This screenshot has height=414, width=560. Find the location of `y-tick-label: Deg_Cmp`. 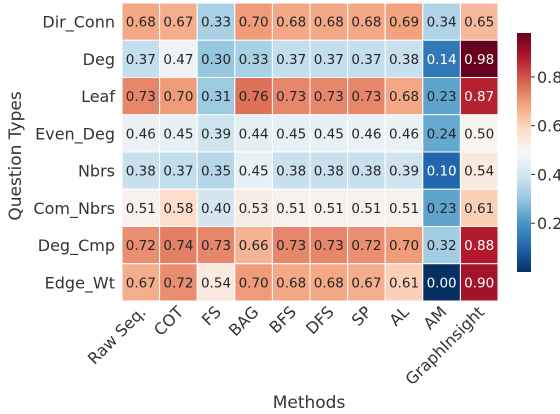

y-tick-label: Deg_Cmp is located at coordinates (76, 246).